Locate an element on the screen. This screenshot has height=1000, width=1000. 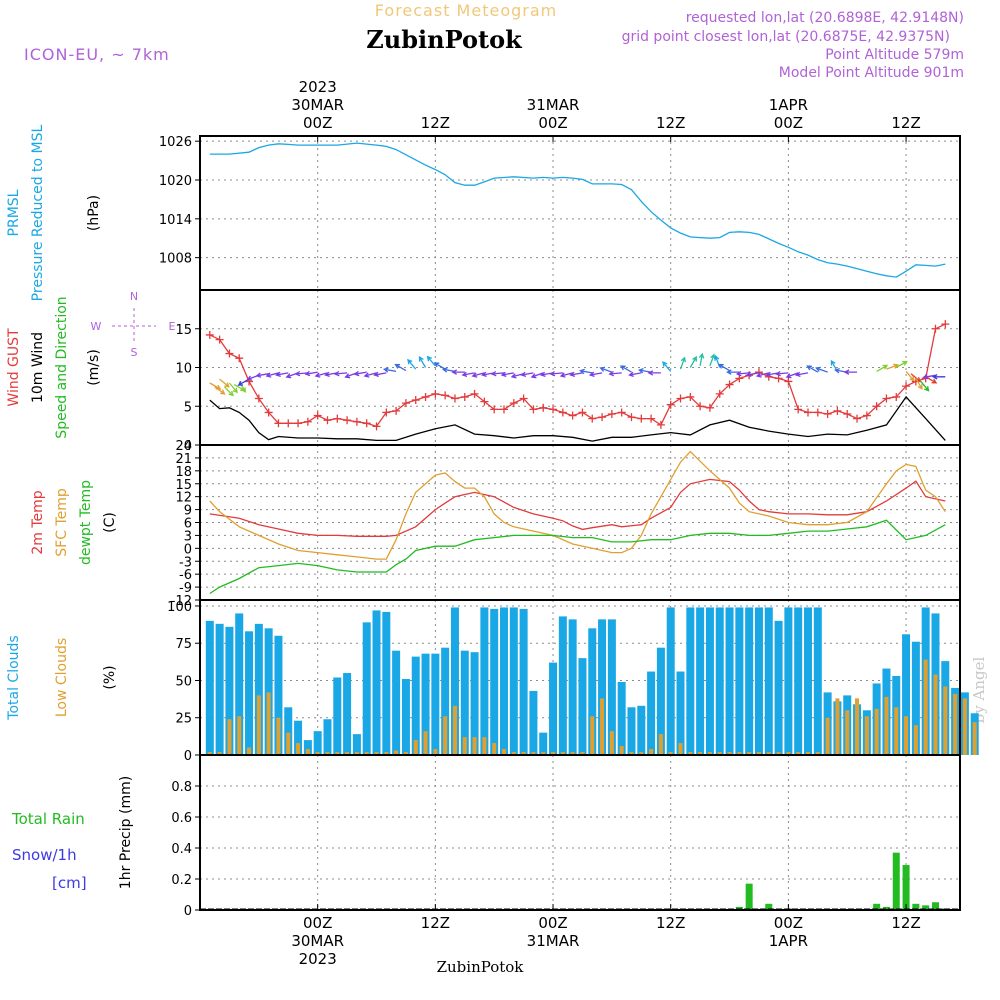
y-axis-label: Wind GUST is located at coordinates (14, 367).